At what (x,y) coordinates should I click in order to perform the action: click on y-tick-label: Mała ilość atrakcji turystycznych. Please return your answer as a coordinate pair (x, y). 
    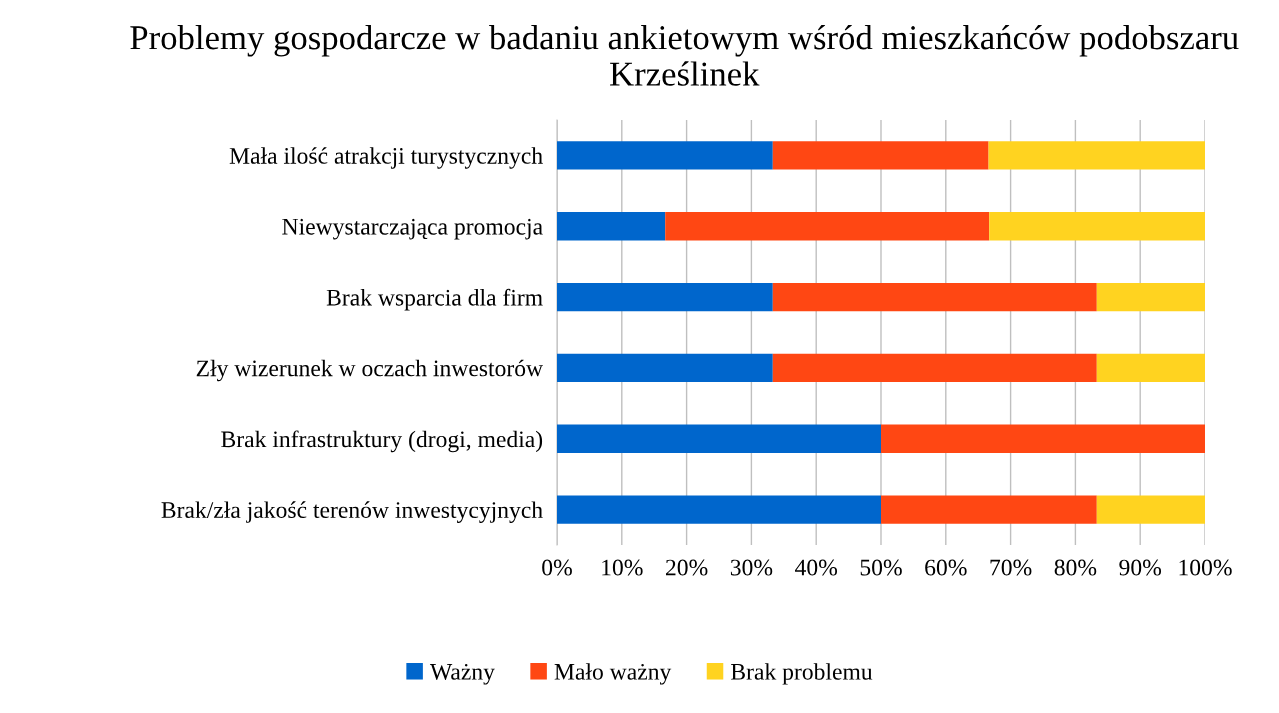
    Looking at the image, I should click on (386, 158).